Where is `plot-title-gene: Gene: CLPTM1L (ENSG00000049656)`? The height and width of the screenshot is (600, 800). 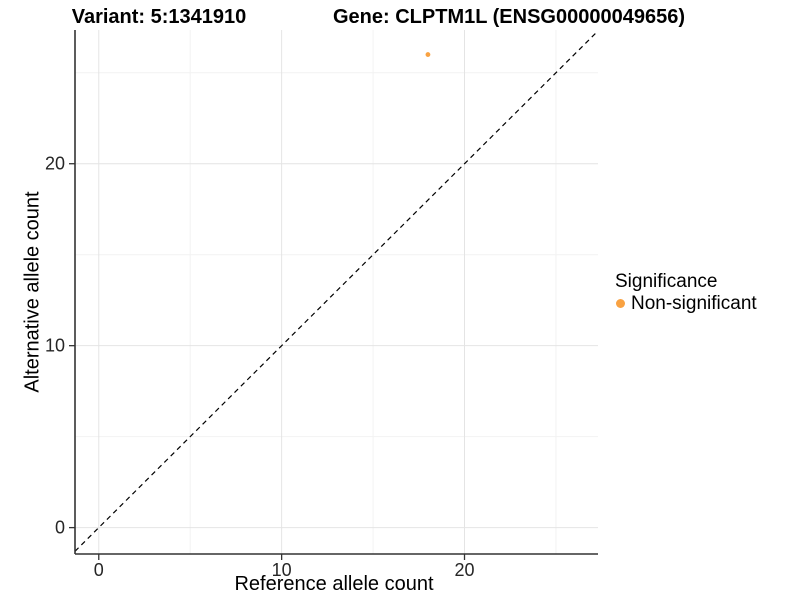 plot-title-gene: Gene: CLPTM1L (ENSG00000049656) is located at coordinates (509, 17).